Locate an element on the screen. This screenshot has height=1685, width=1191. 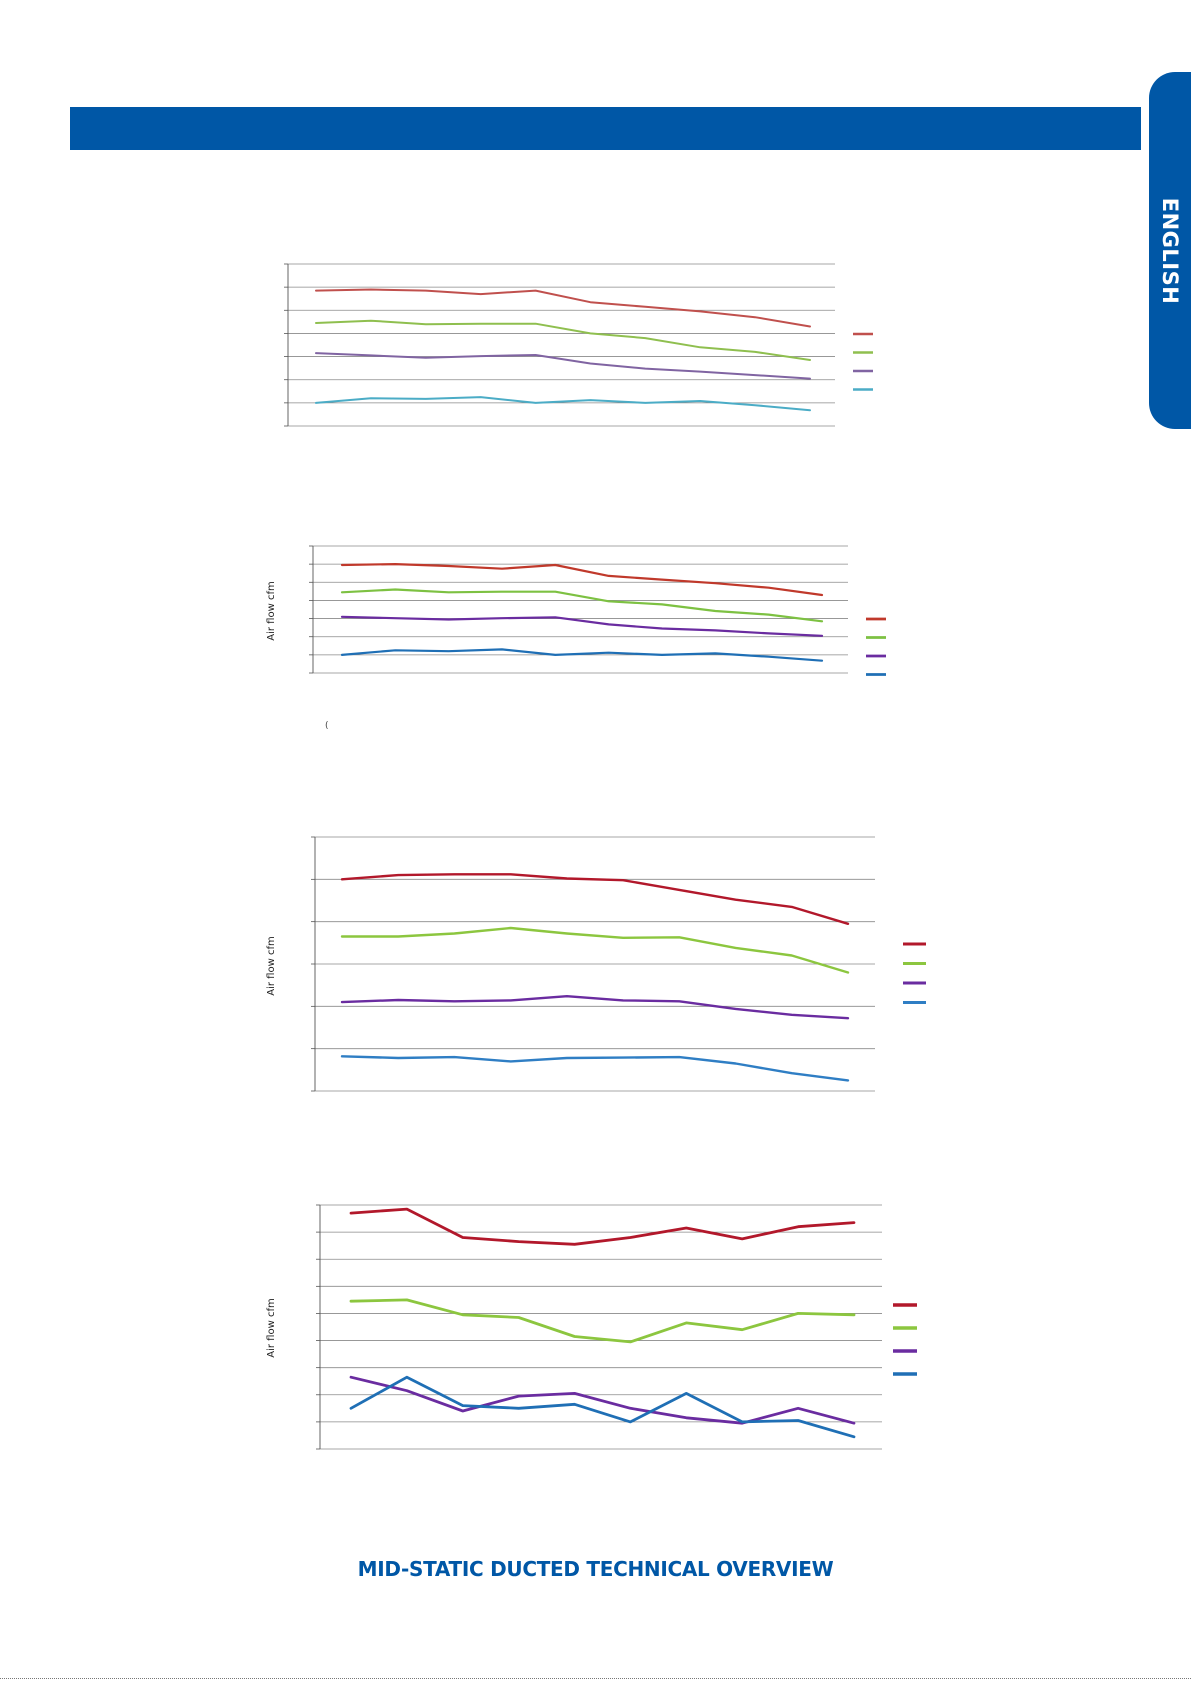
page-bottom-rule is located at coordinates (595, 1678).